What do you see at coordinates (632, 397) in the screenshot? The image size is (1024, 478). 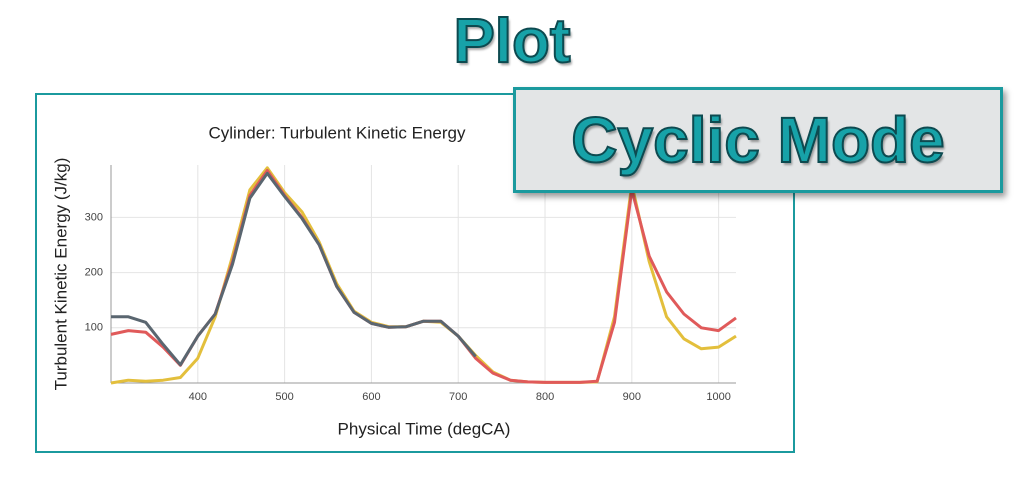 I see `x-tick-label: 900` at bounding box center [632, 397].